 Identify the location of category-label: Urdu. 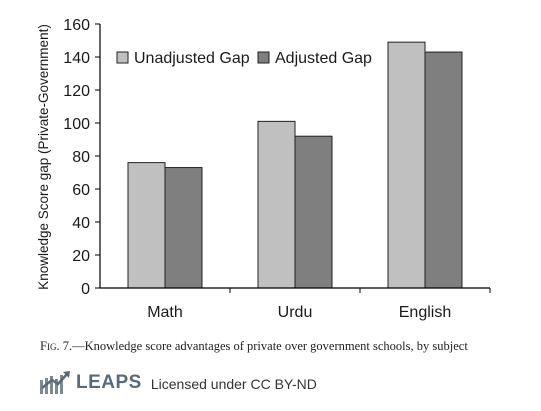
(295, 312).